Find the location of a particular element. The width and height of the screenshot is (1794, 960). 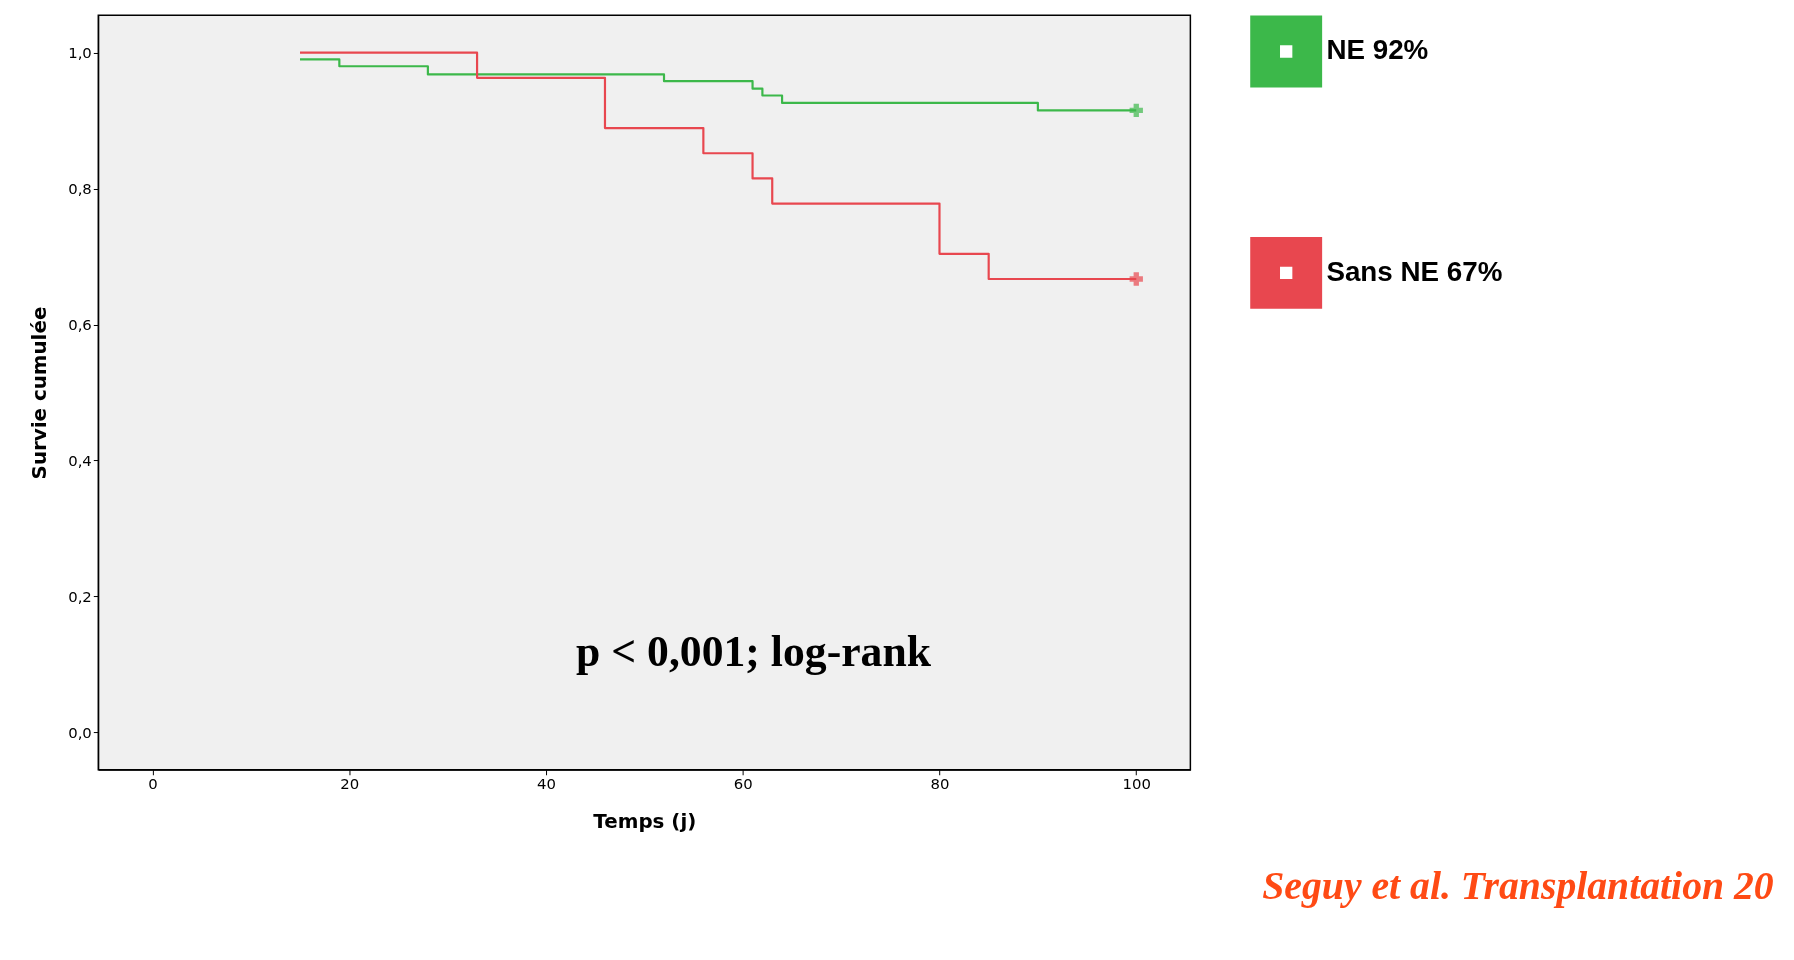

annotation: p < 0,001; log-rank is located at coordinates (754, 650).